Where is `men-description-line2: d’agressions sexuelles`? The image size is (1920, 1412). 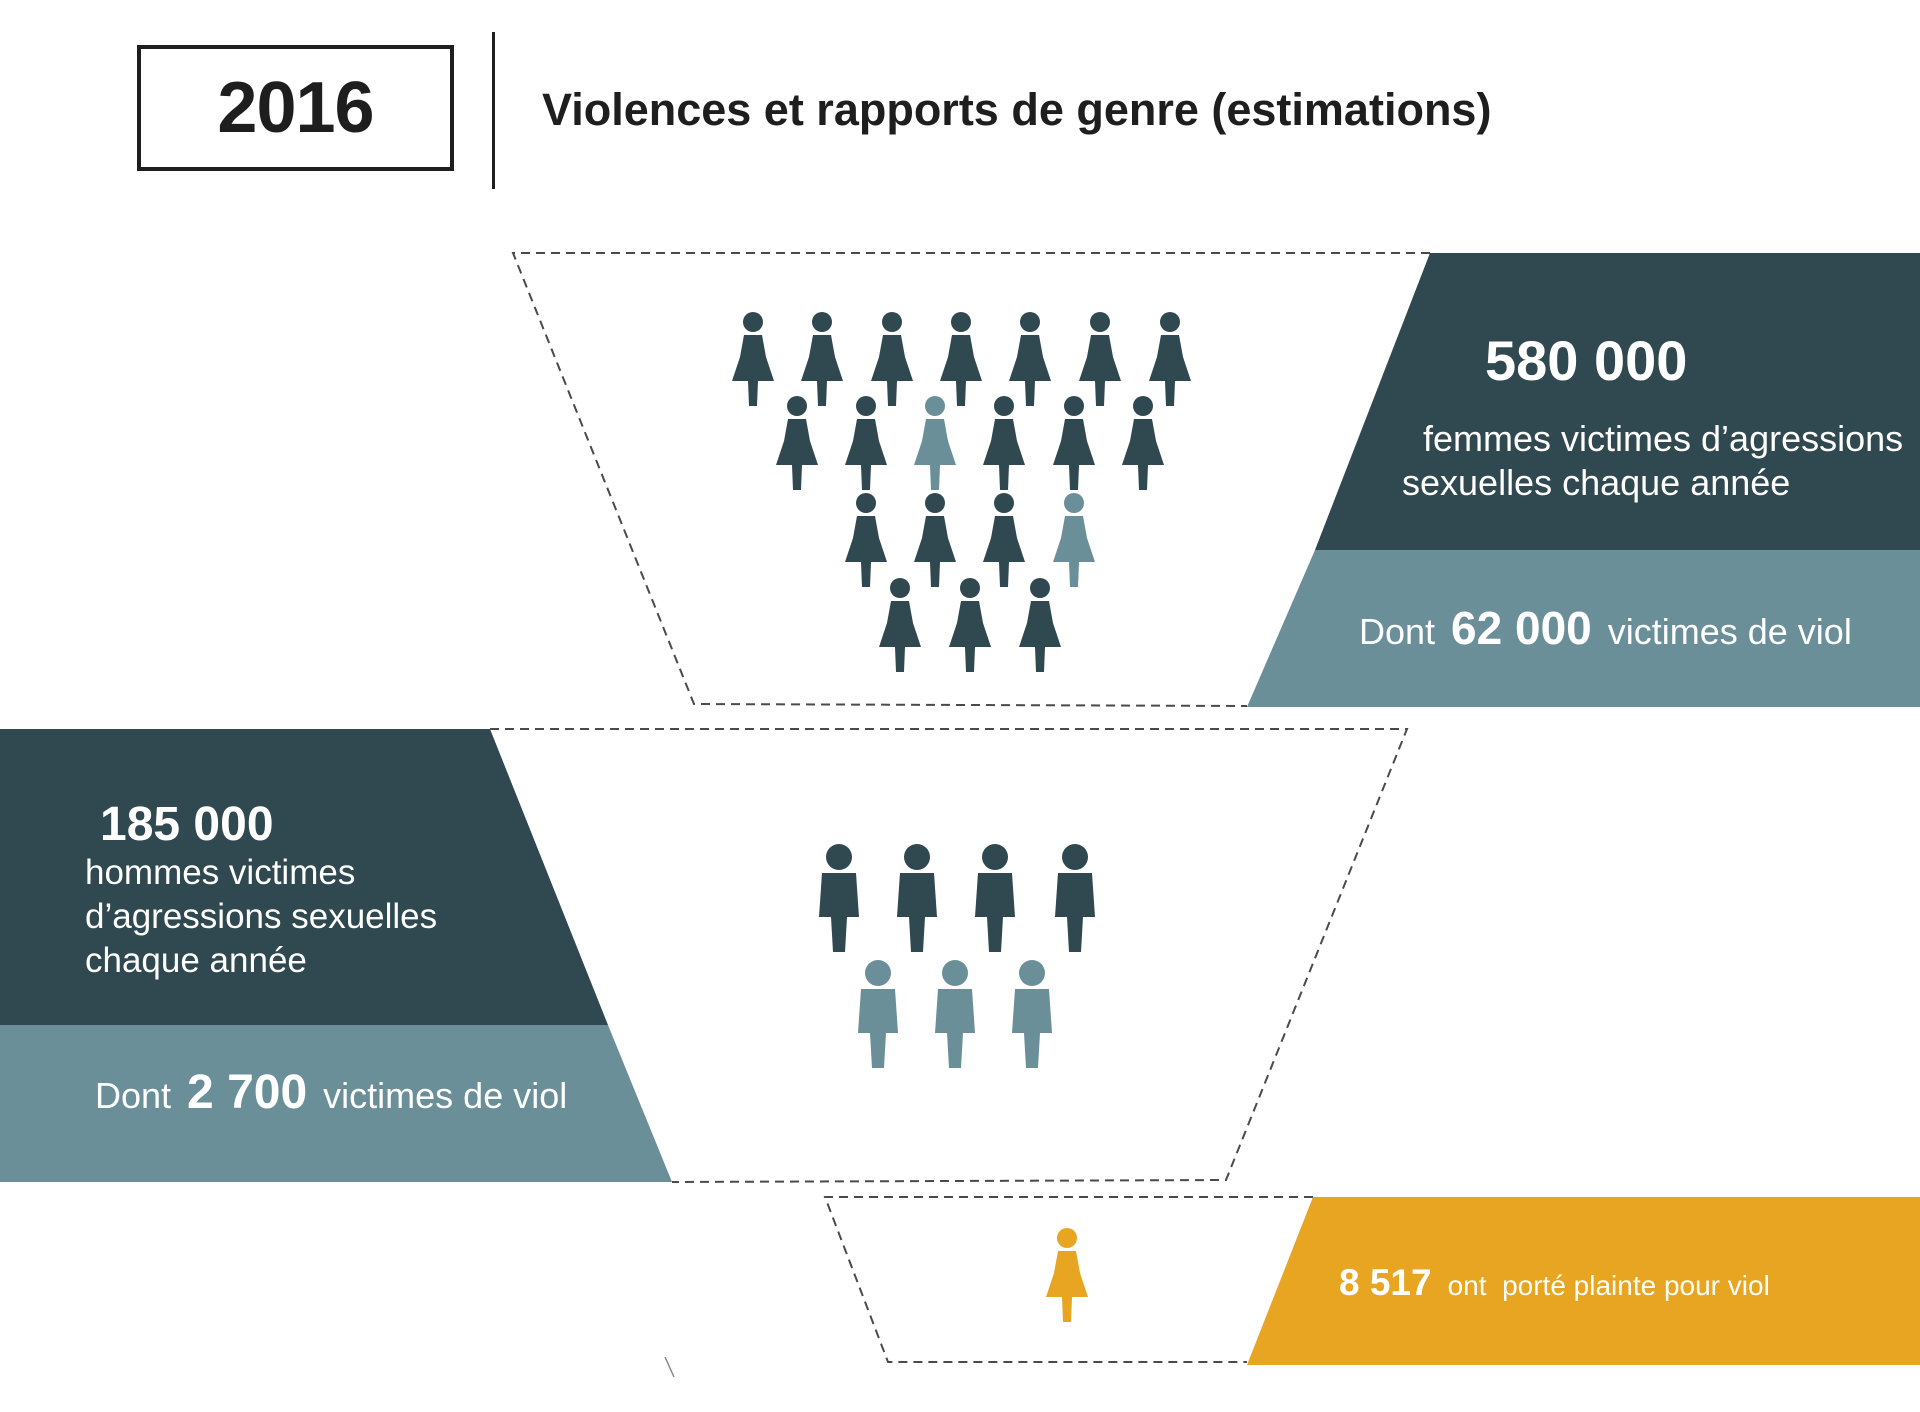 men-description-line2: d’agressions sexuelles is located at coordinates (261, 916).